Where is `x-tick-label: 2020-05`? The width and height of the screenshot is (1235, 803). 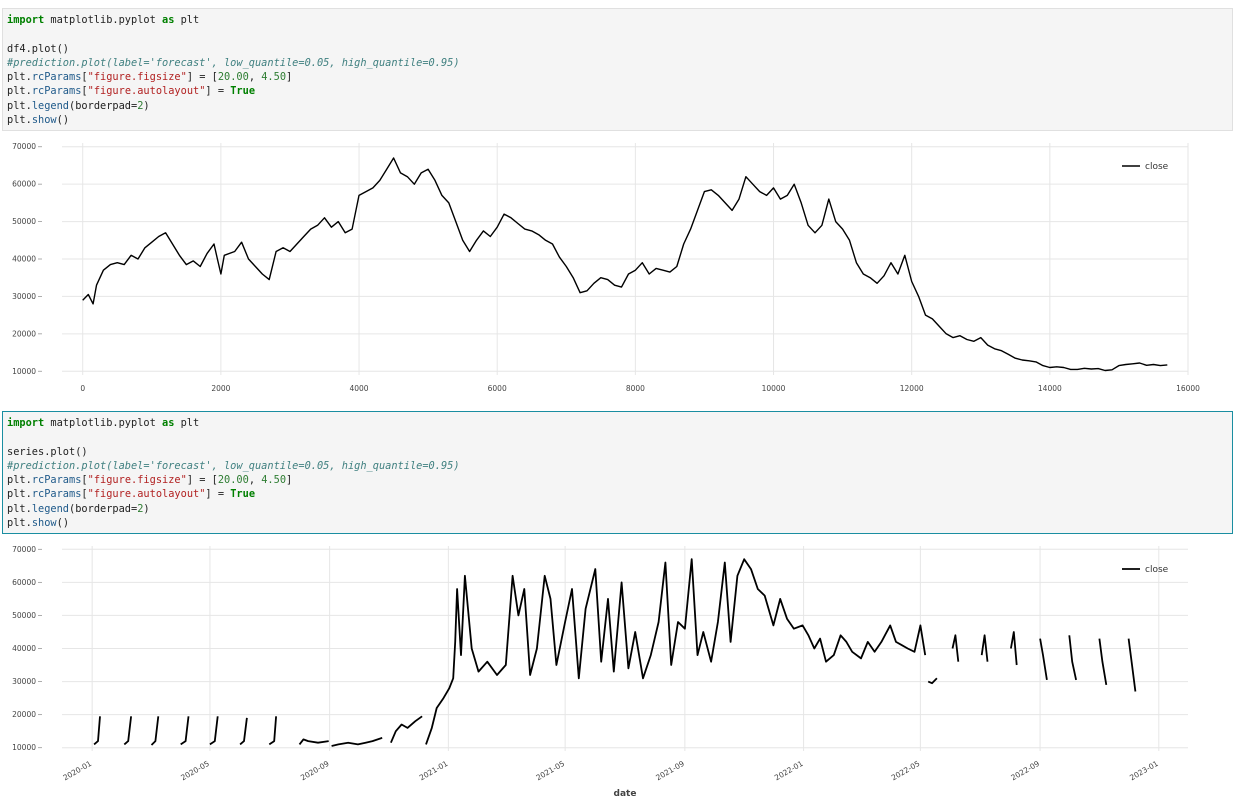
x-tick-label: 2020-05 is located at coordinates (195, 771).